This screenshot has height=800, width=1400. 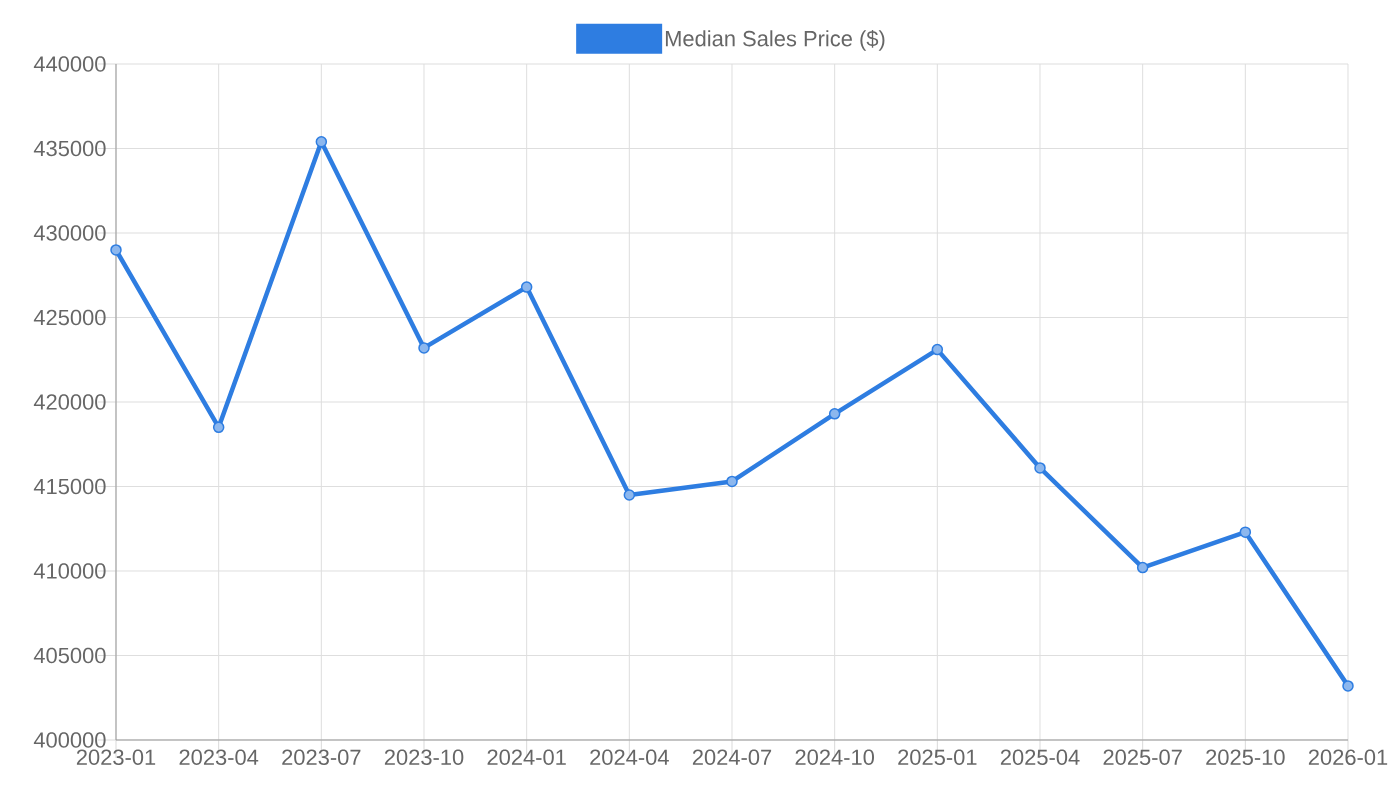 What do you see at coordinates (424, 757) in the screenshot?
I see `x-tick-label: 2023-10` at bounding box center [424, 757].